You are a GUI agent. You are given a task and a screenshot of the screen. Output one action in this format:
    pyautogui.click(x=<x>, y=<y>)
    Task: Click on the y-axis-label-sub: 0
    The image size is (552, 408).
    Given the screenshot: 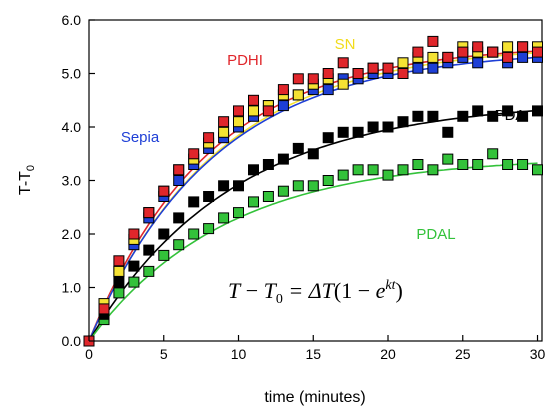 What is the action you would take?
    pyautogui.click(x=31, y=168)
    